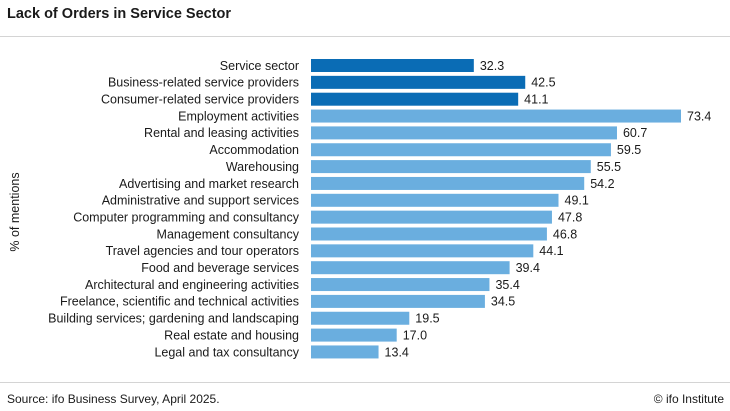  Describe the element at coordinates (397, 352) in the screenshot. I see `value-label-17: 13.4` at that location.